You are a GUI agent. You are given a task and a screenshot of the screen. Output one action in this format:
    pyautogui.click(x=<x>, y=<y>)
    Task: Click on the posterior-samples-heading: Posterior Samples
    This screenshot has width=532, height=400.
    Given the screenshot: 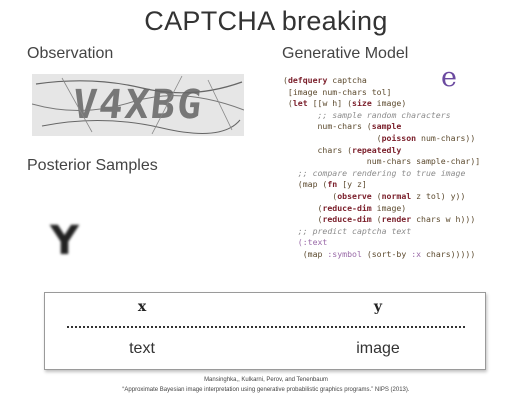 What is the action you would take?
    pyautogui.click(x=92, y=165)
    